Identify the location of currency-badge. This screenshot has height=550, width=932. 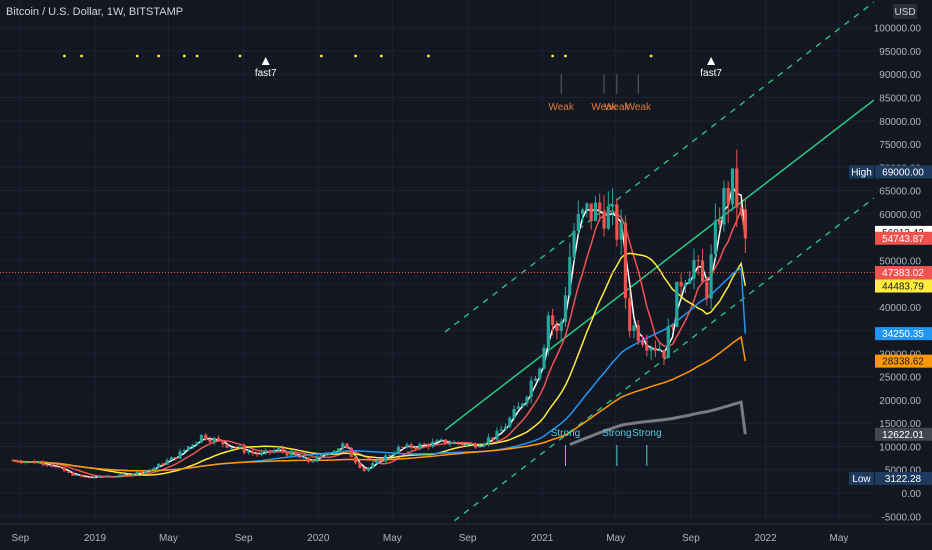
(905, 11).